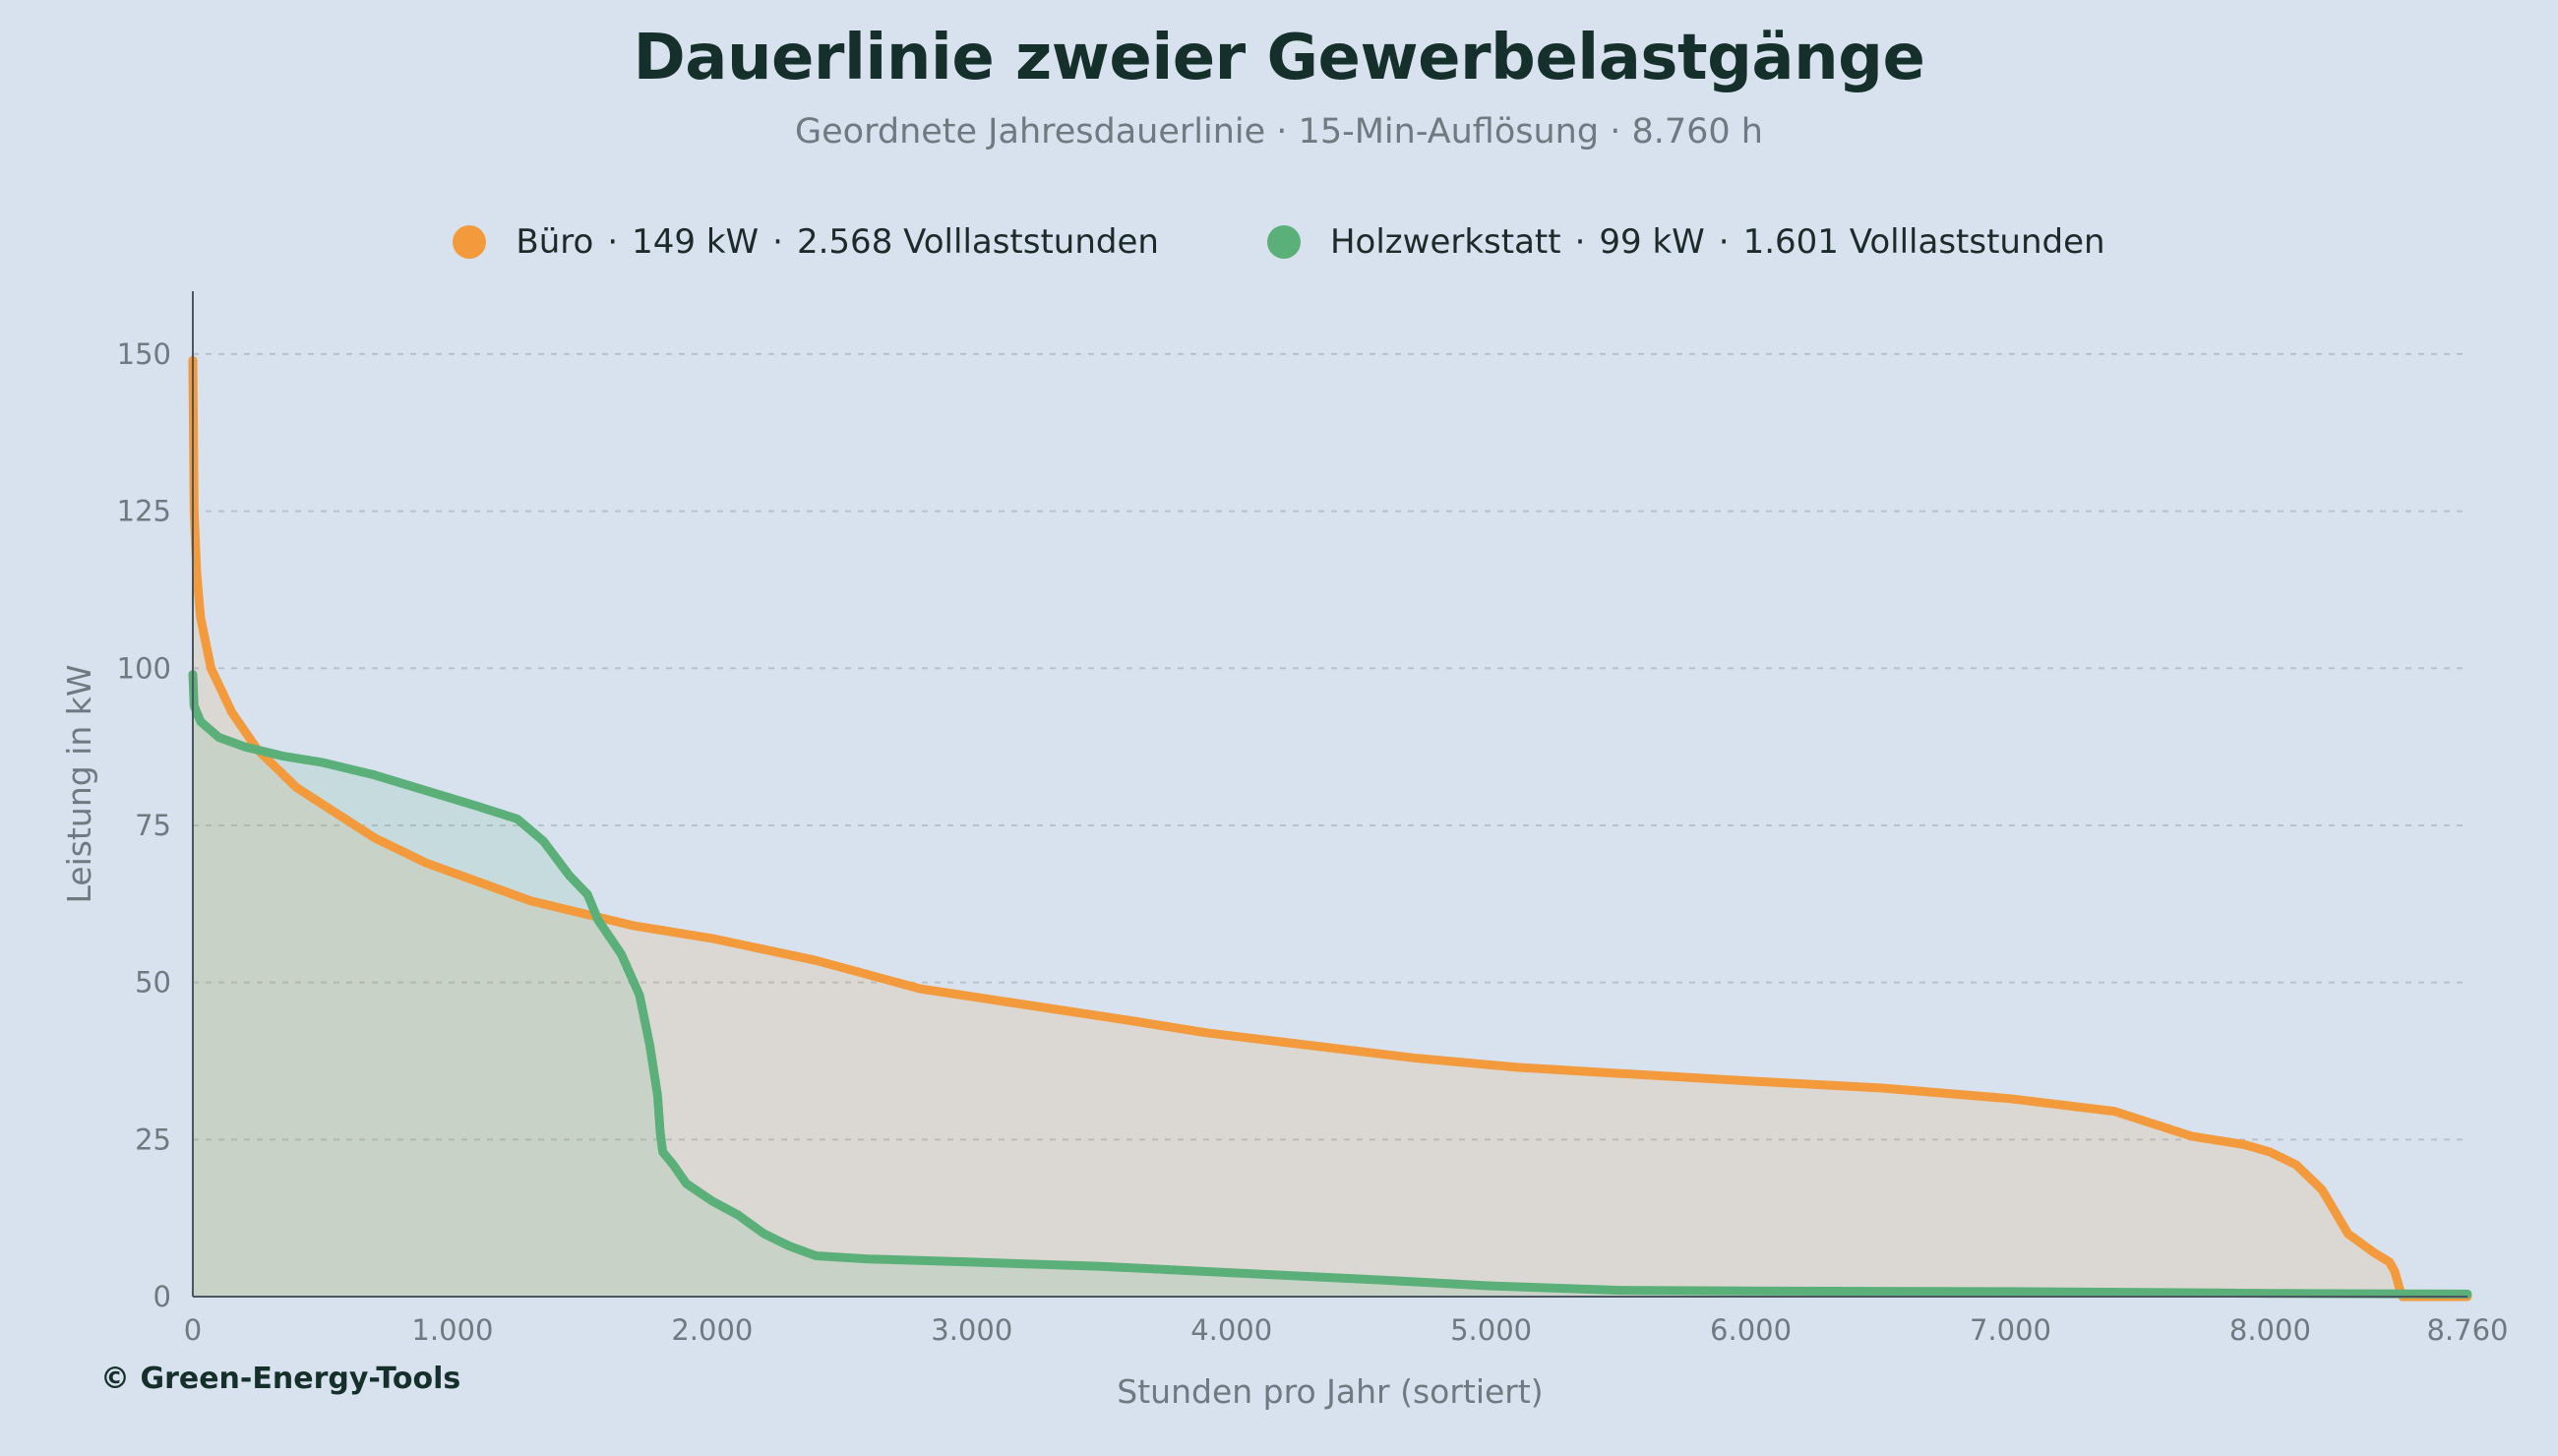 The height and width of the screenshot is (1456, 2558). I want to click on x-axis-label: Stunden pro Jahr (sortiert), so click(1330, 1391).